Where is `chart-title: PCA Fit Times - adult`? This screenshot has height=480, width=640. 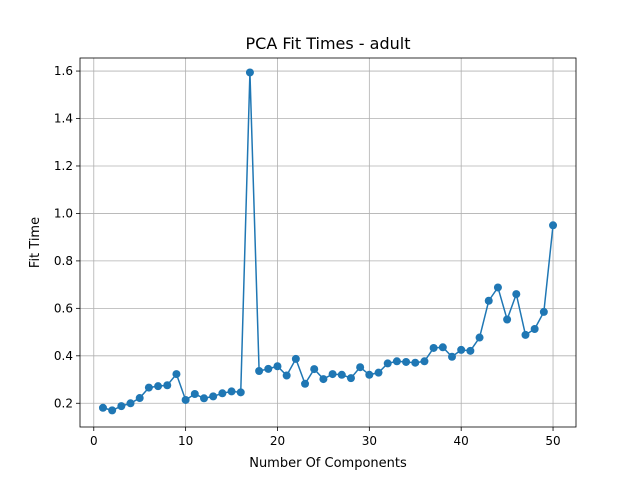
chart-title: PCA Fit Times - adult is located at coordinates (328, 43).